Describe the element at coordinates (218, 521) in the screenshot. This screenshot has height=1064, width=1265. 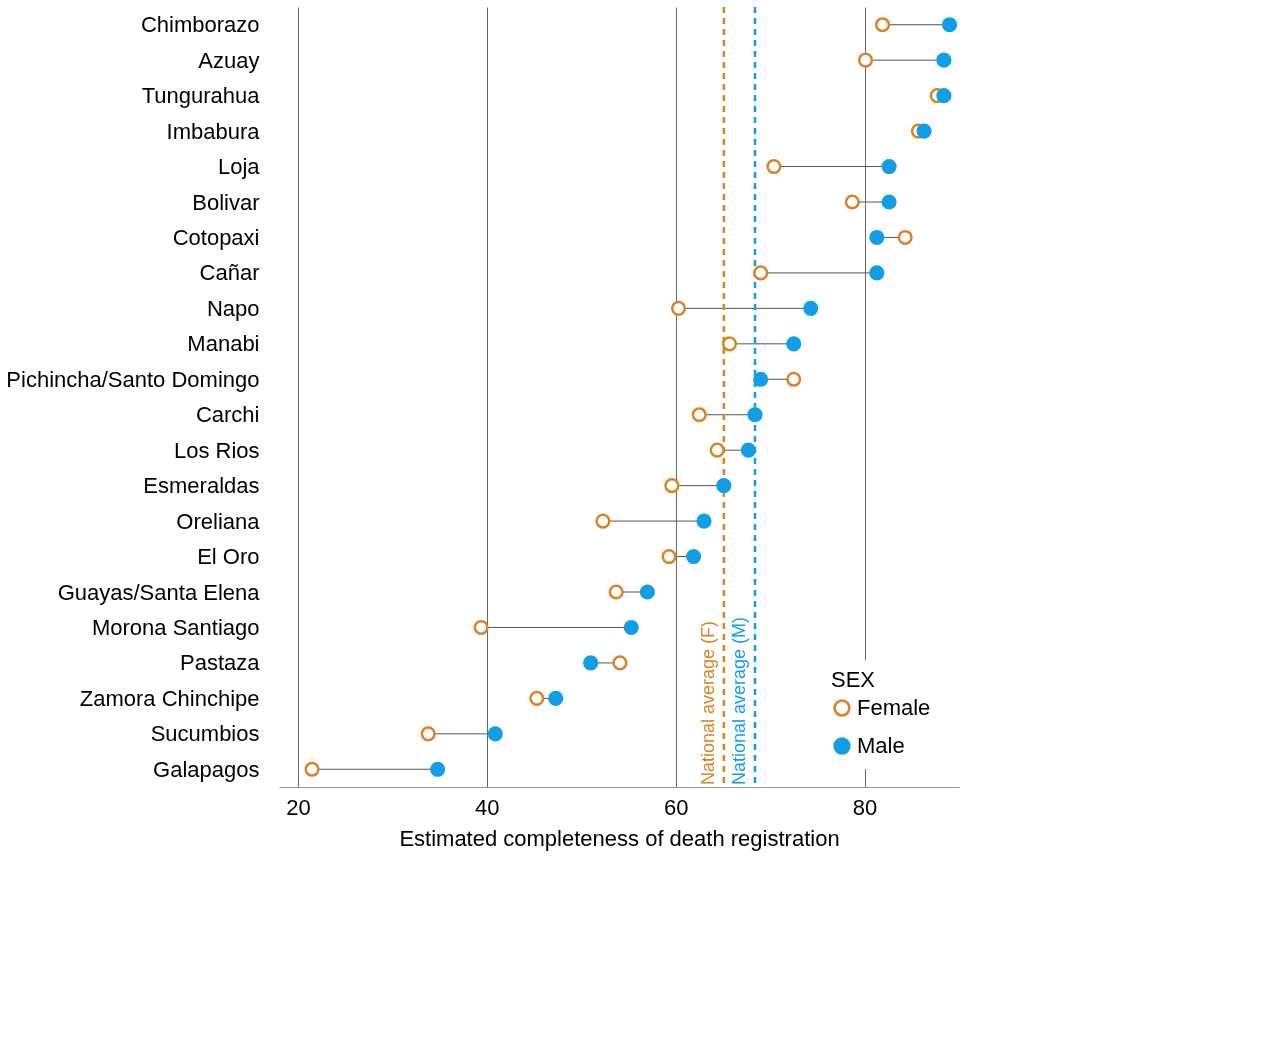
I see `y-tick-label: Oreliana` at that location.